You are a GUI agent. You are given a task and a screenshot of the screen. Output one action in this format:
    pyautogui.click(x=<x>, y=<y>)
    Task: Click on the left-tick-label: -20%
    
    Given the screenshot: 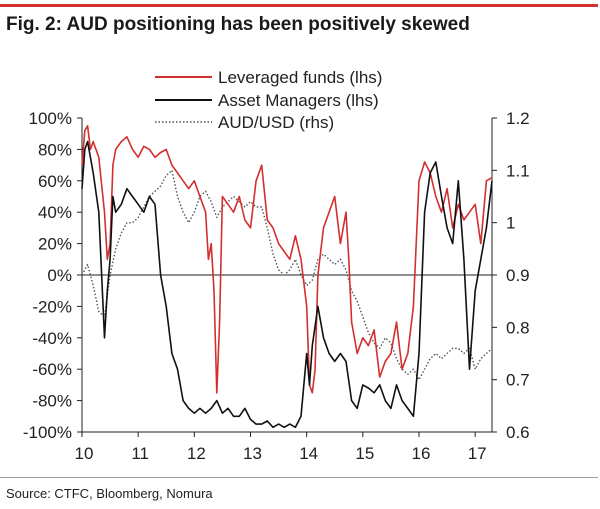 What is the action you would take?
    pyautogui.click(x=52, y=306)
    